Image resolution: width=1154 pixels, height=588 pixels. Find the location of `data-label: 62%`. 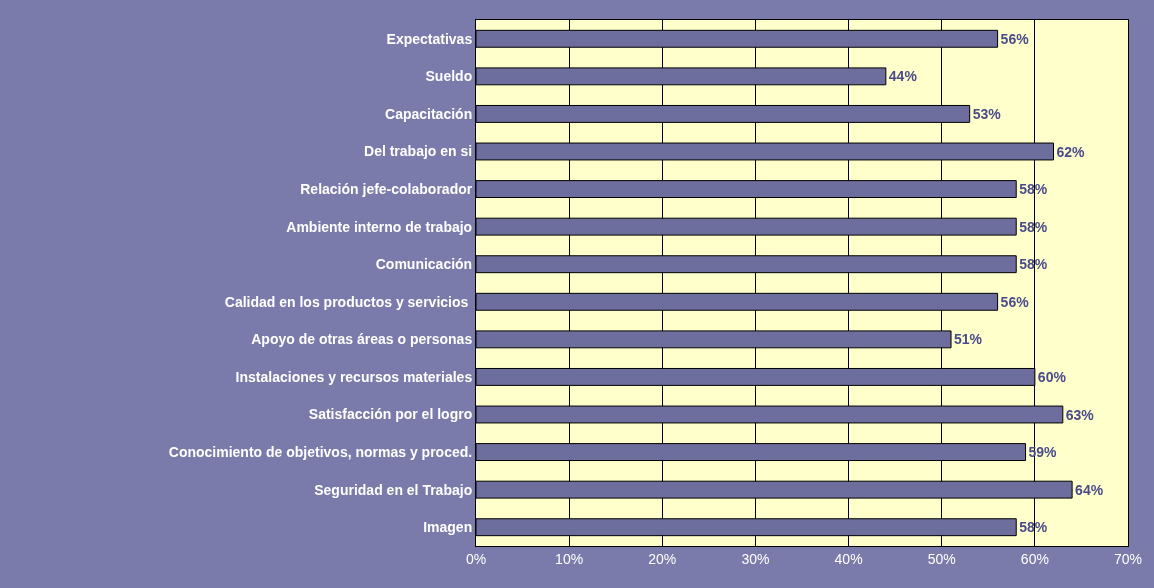

data-label: 62% is located at coordinates (1071, 151).